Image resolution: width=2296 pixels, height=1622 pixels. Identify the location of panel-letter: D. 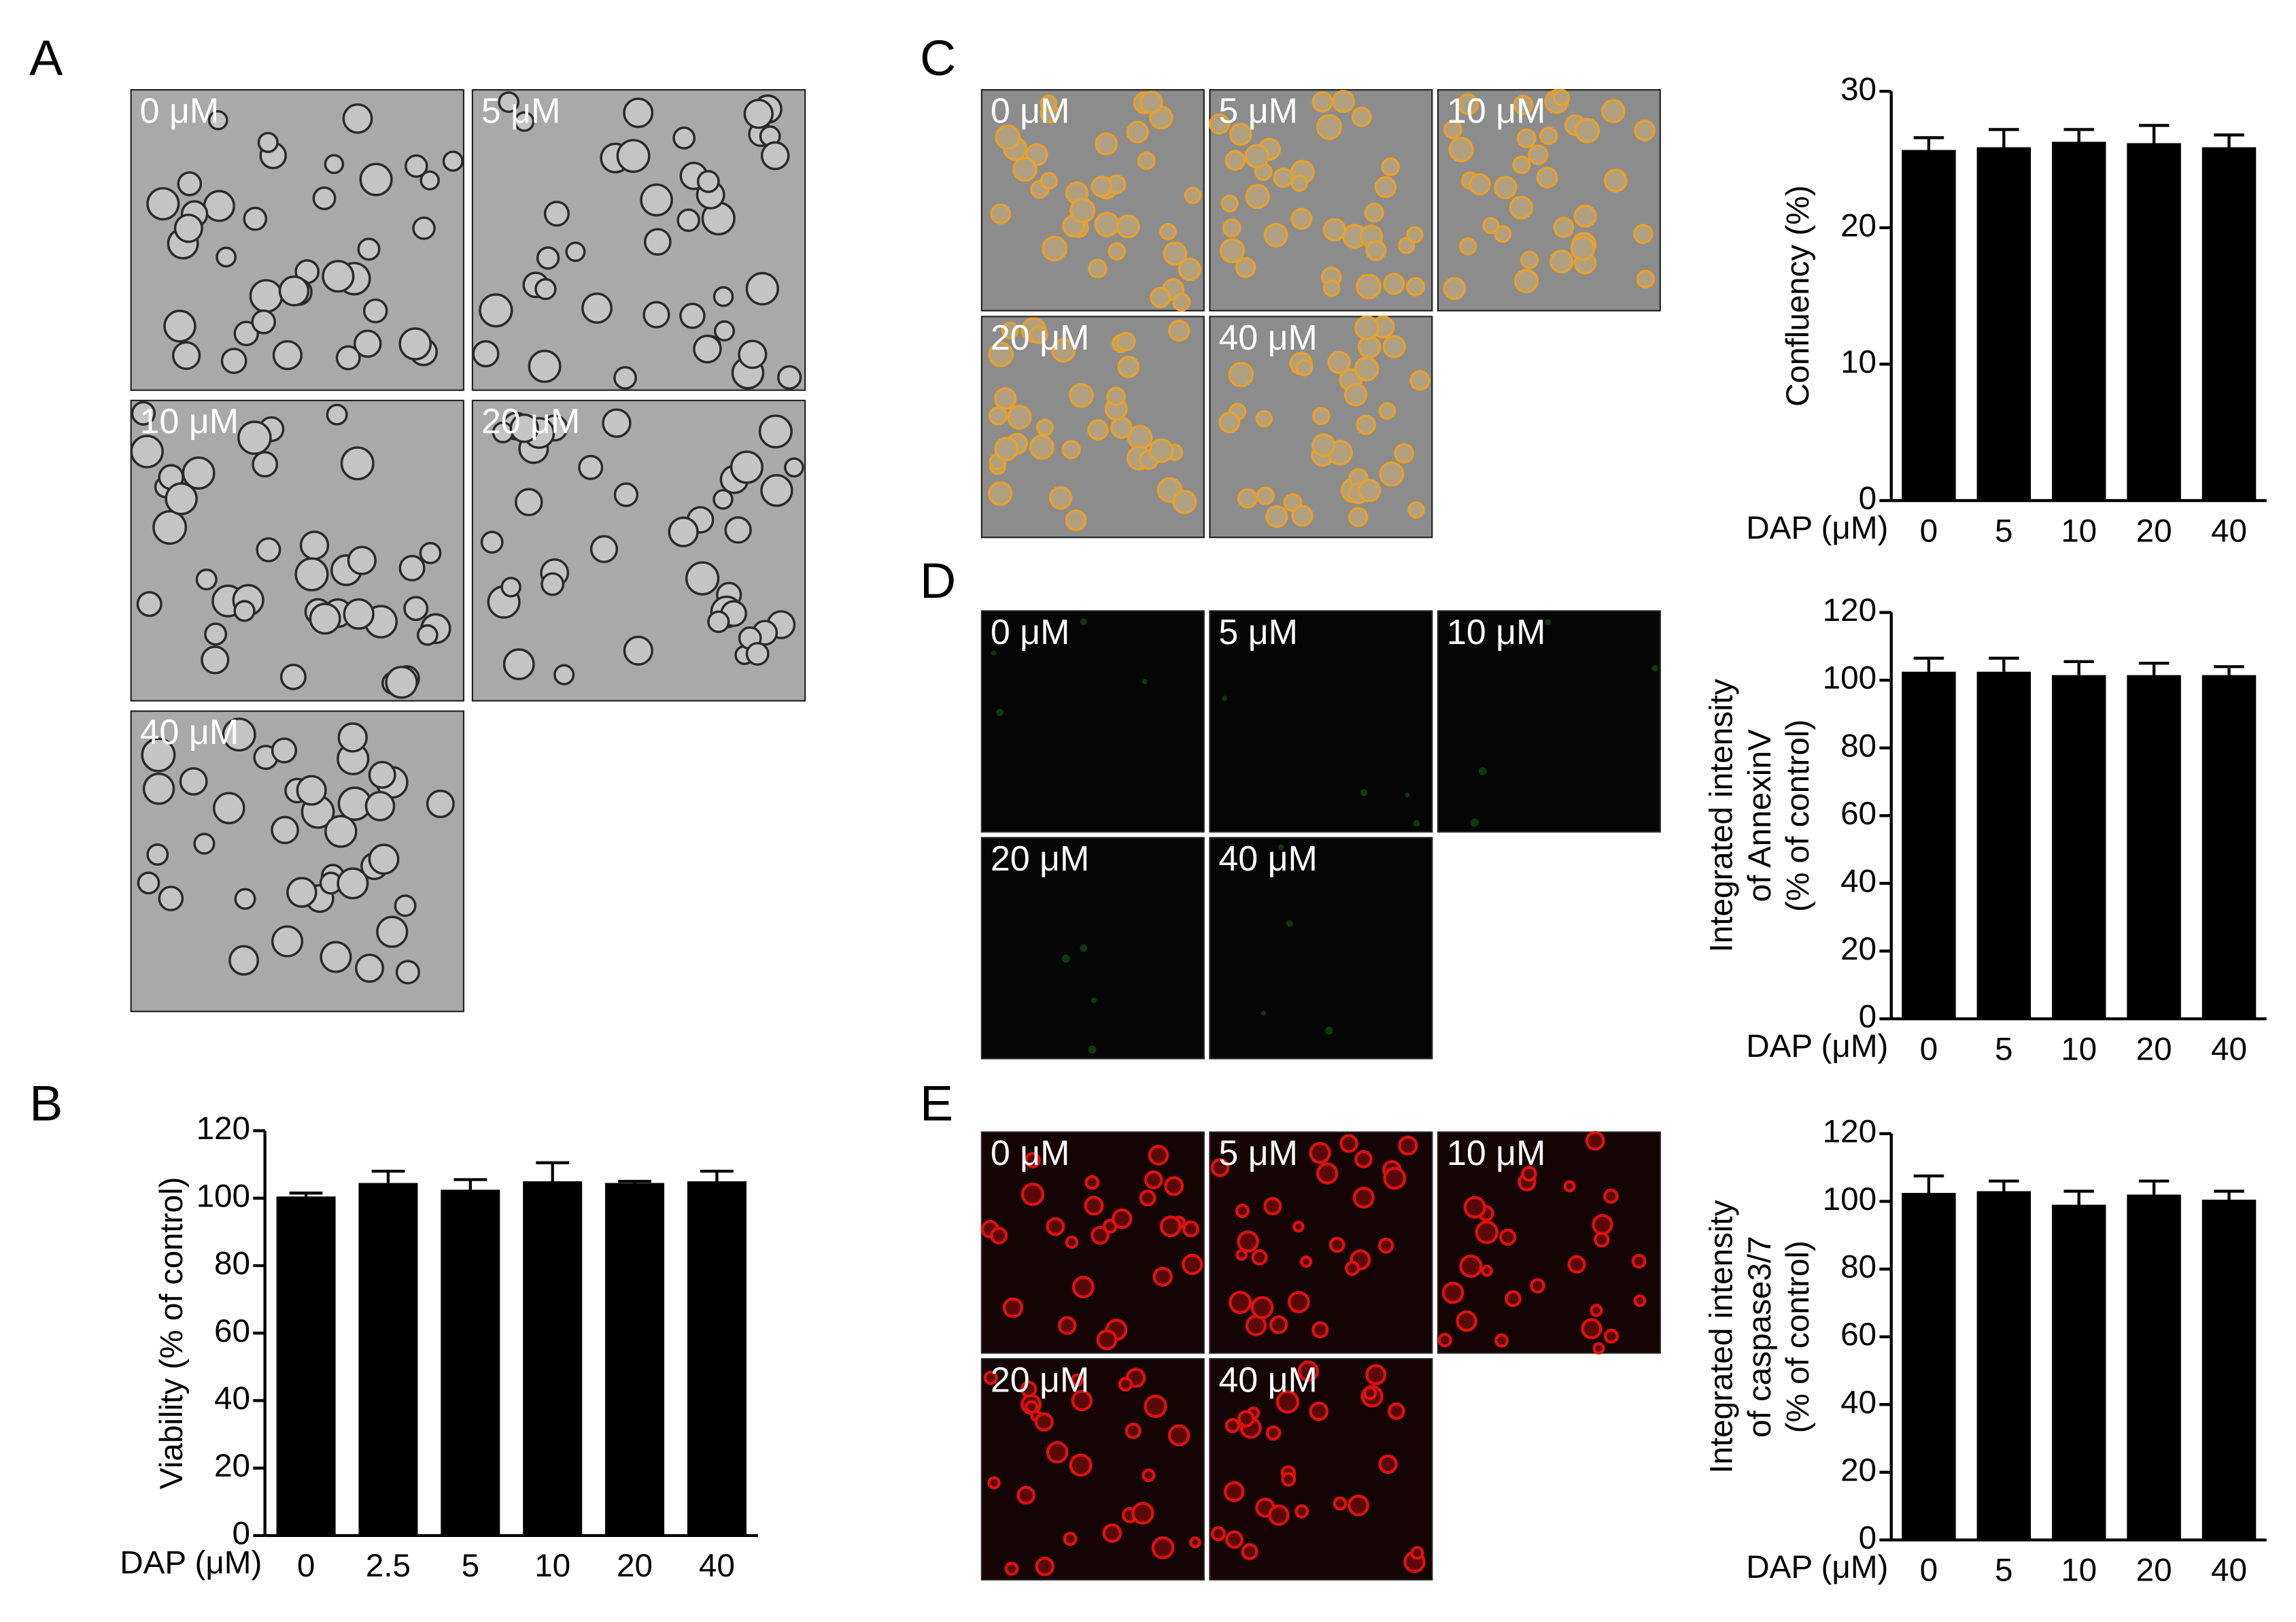
(938, 580).